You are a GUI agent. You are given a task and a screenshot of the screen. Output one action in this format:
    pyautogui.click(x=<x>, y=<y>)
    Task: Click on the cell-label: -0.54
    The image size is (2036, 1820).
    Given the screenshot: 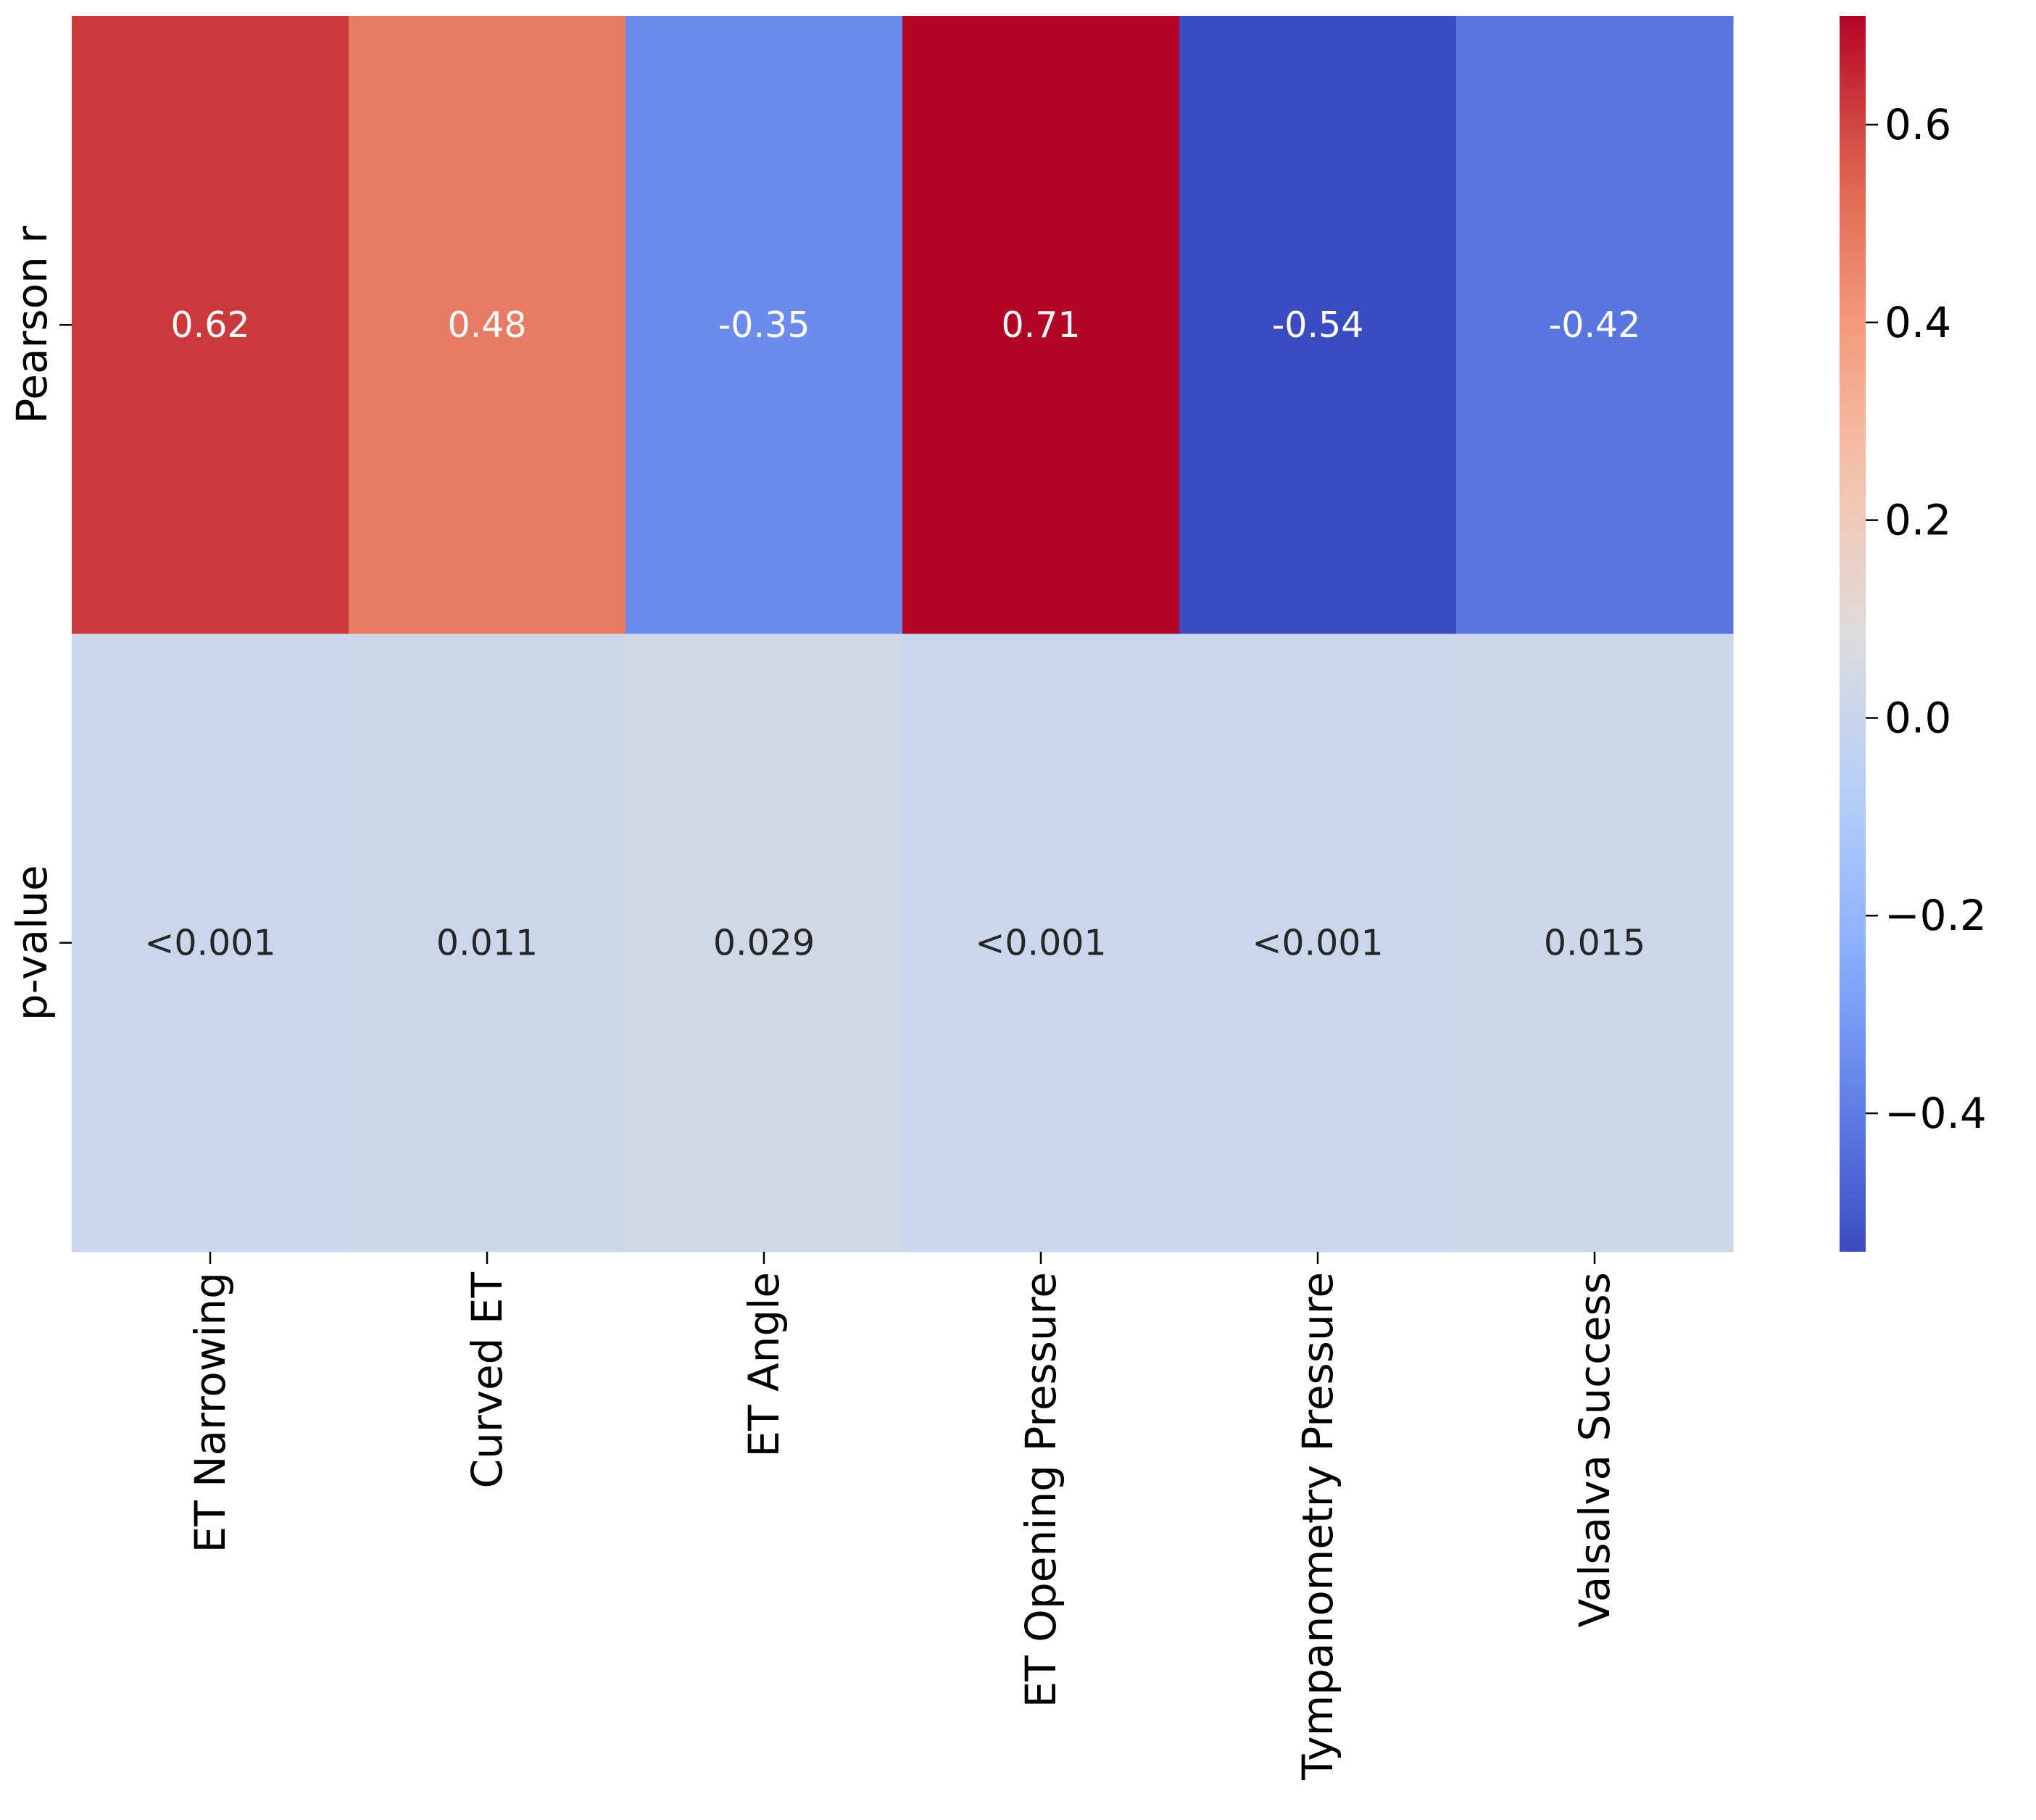 What is the action you would take?
    pyautogui.click(x=1318, y=325)
    